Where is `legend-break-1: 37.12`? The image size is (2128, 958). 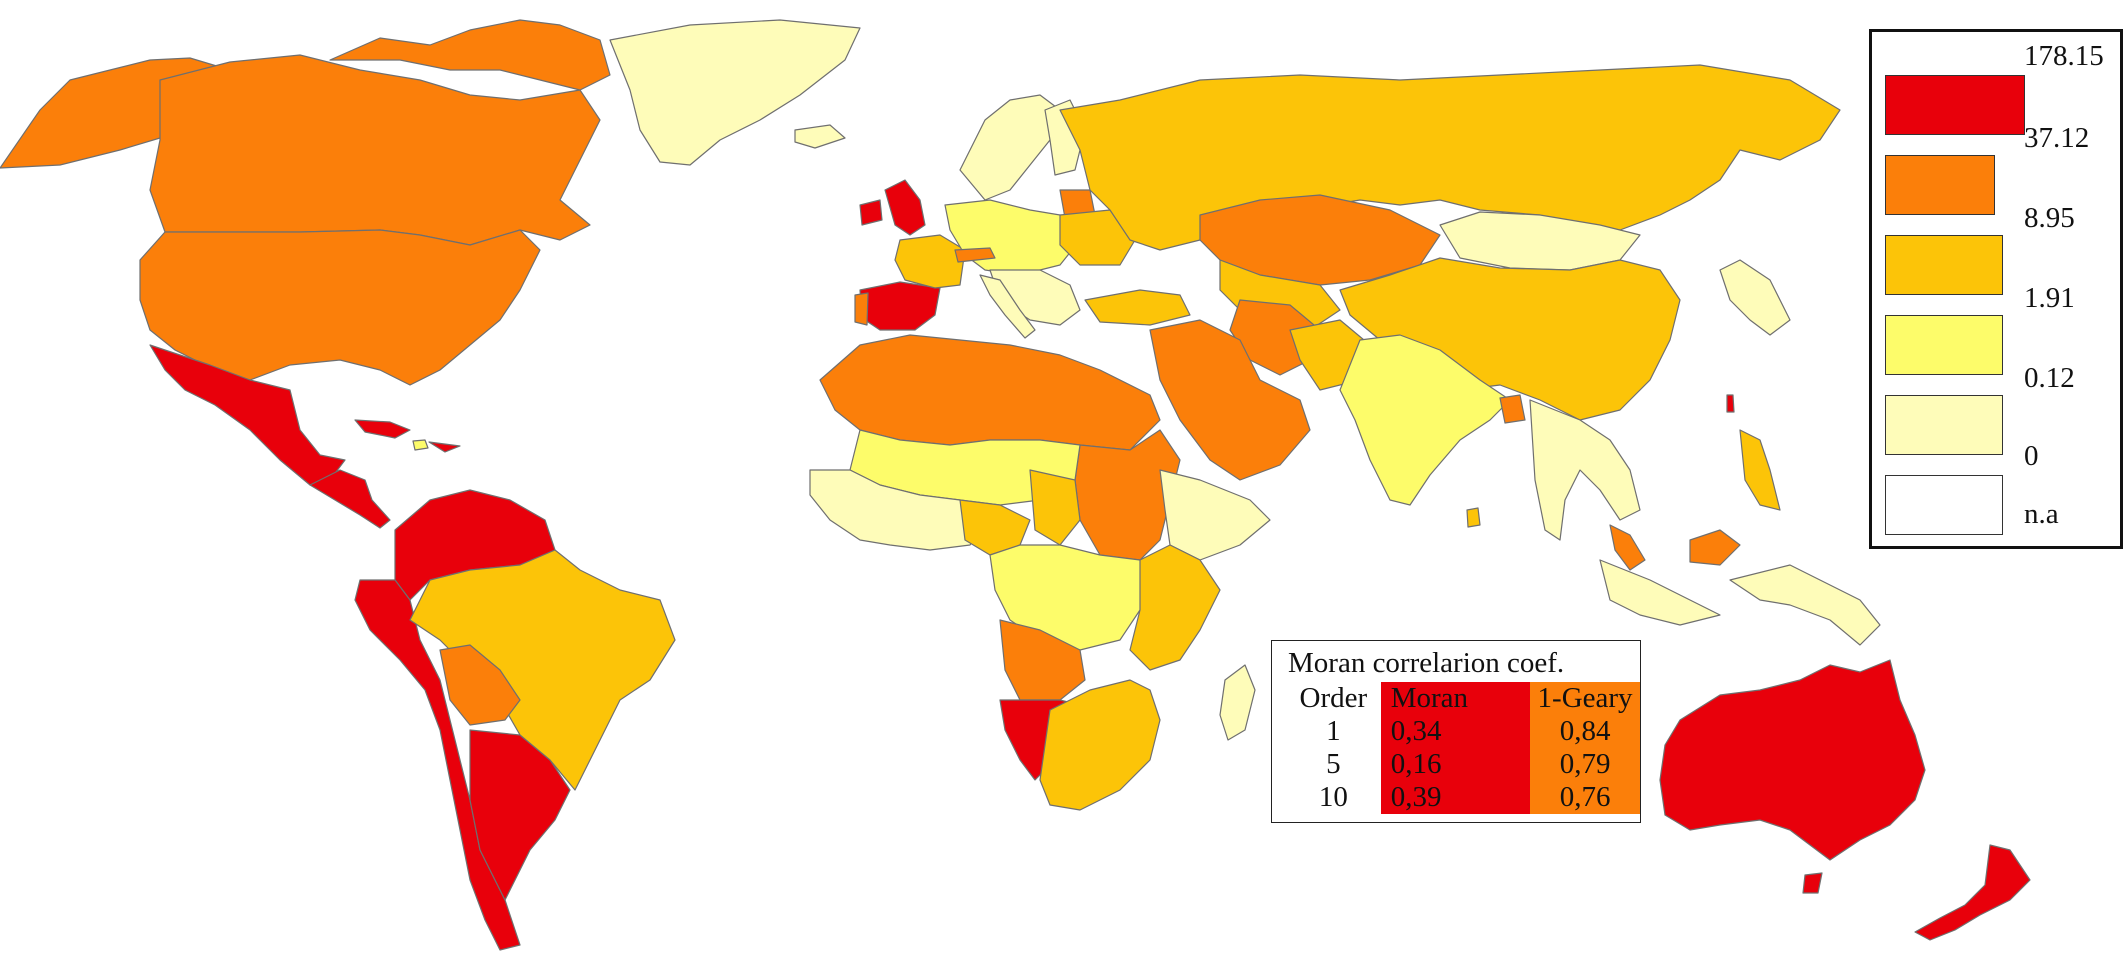
legend-break-1: 37.12 is located at coordinates (2057, 138).